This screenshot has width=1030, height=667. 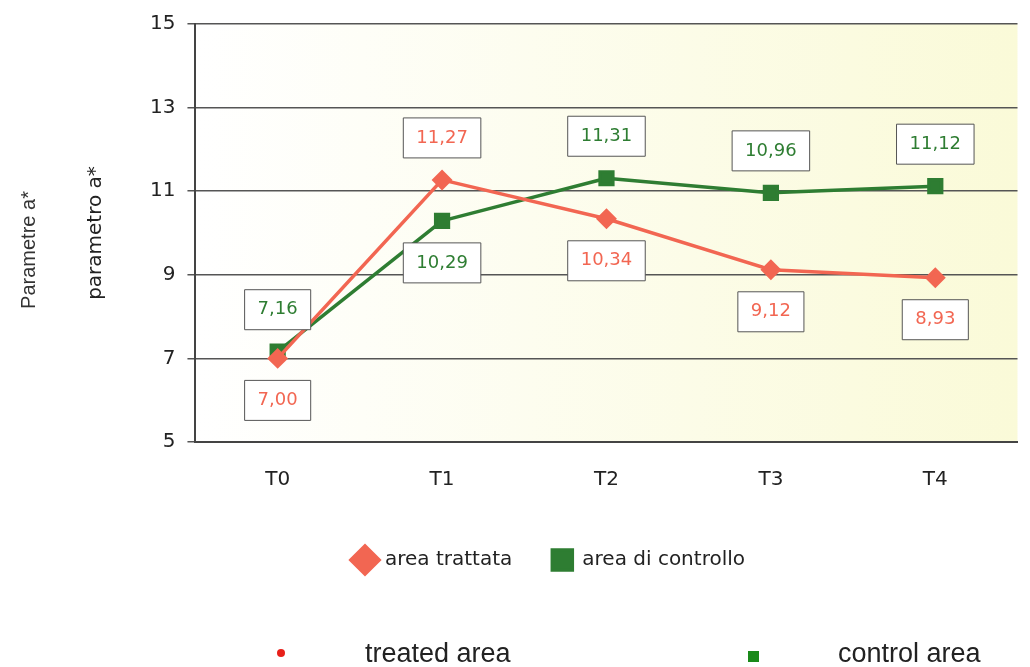 What do you see at coordinates (606, 134) in the screenshot?
I see `data-label: 11,31` at bounding box center [606, 134].